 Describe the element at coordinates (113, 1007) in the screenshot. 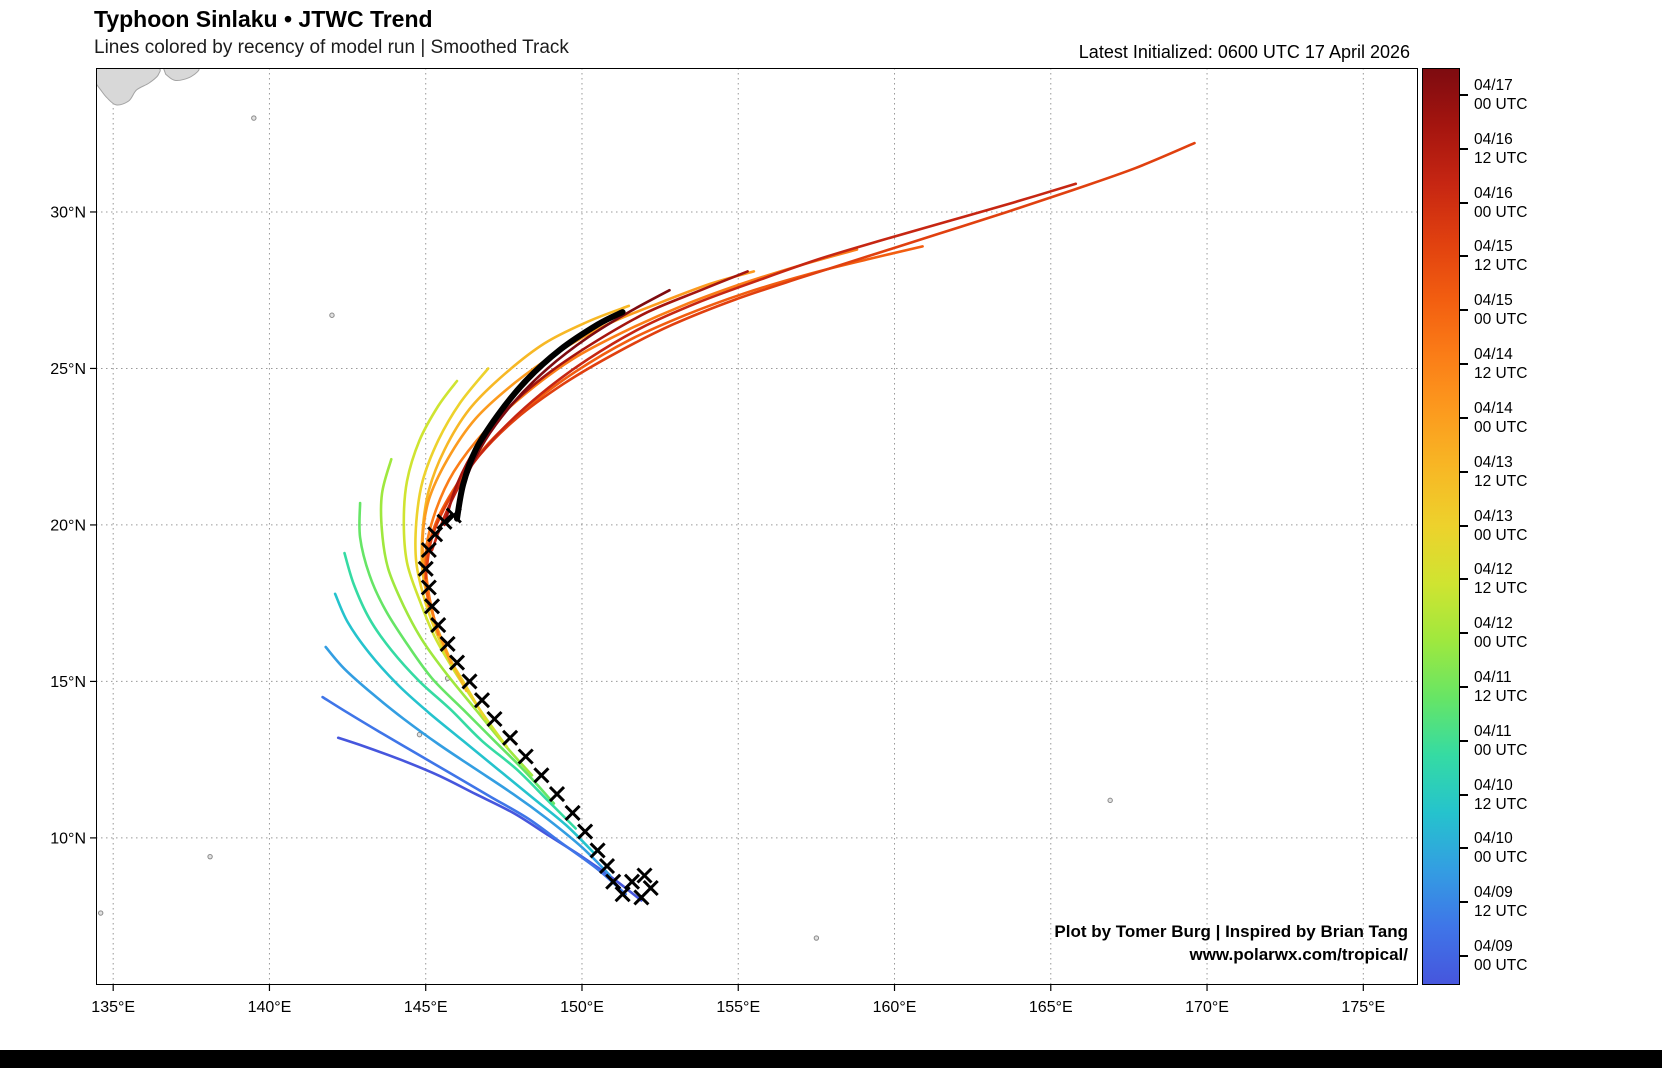

I see `x-axis-label: 135°E` at that location.